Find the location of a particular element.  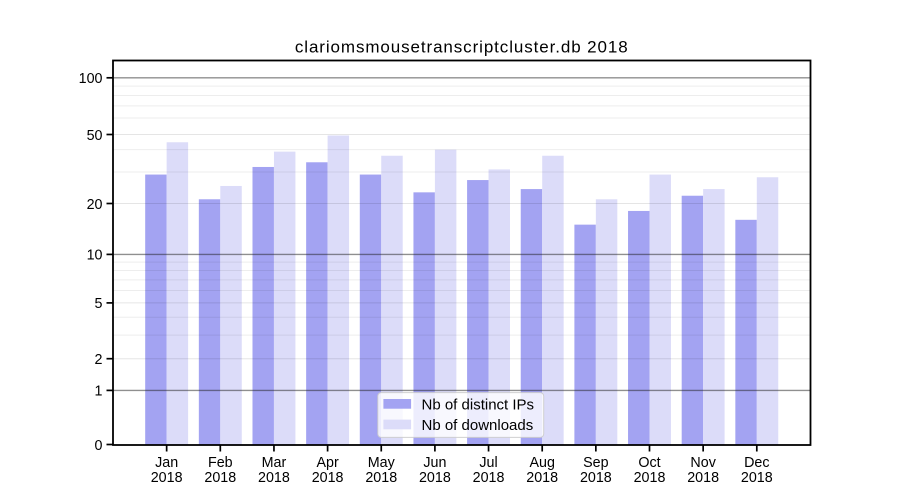

svg-text:clariomsmousetranscriptcluster: clariomsmousetranscriptcluster.db 2018 is located at coordinates (462, 46).